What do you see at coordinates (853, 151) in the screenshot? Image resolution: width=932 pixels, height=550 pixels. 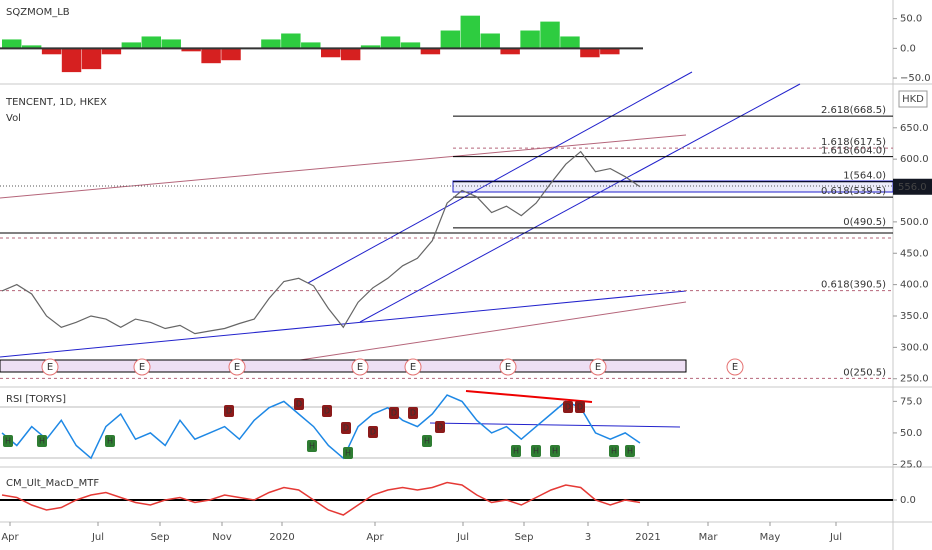 I see `fib-label: 1.618(604.0)` at bounding box center [853, 151].